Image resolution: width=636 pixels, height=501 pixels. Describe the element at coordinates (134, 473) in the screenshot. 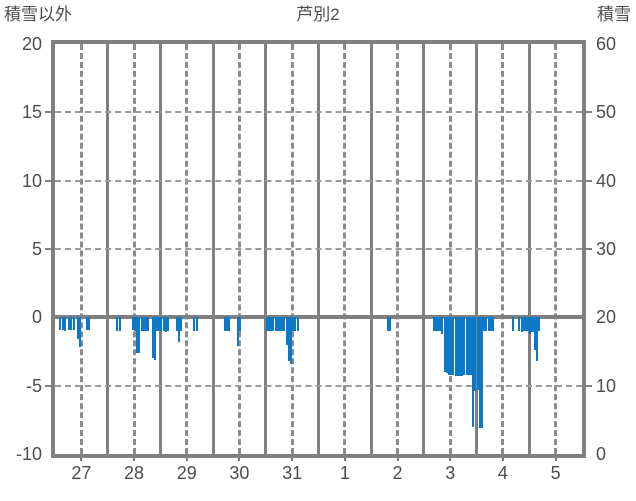

I see `x-axis-tick-label: 28` at that location.